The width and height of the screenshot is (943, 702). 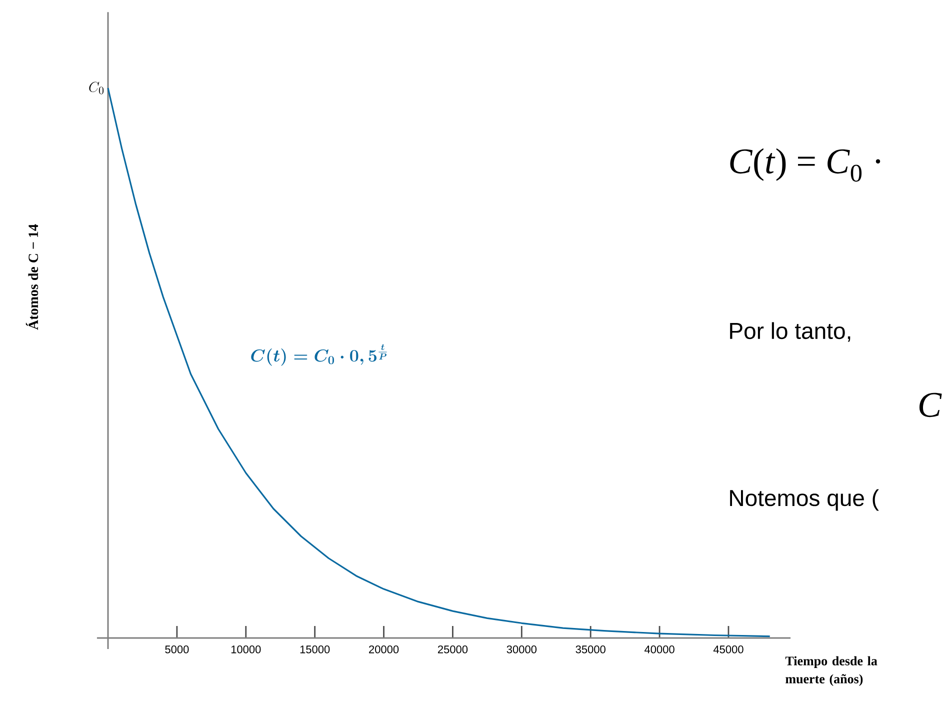 I want to click on annotation: $C_0$, so click(x=96, y=88).